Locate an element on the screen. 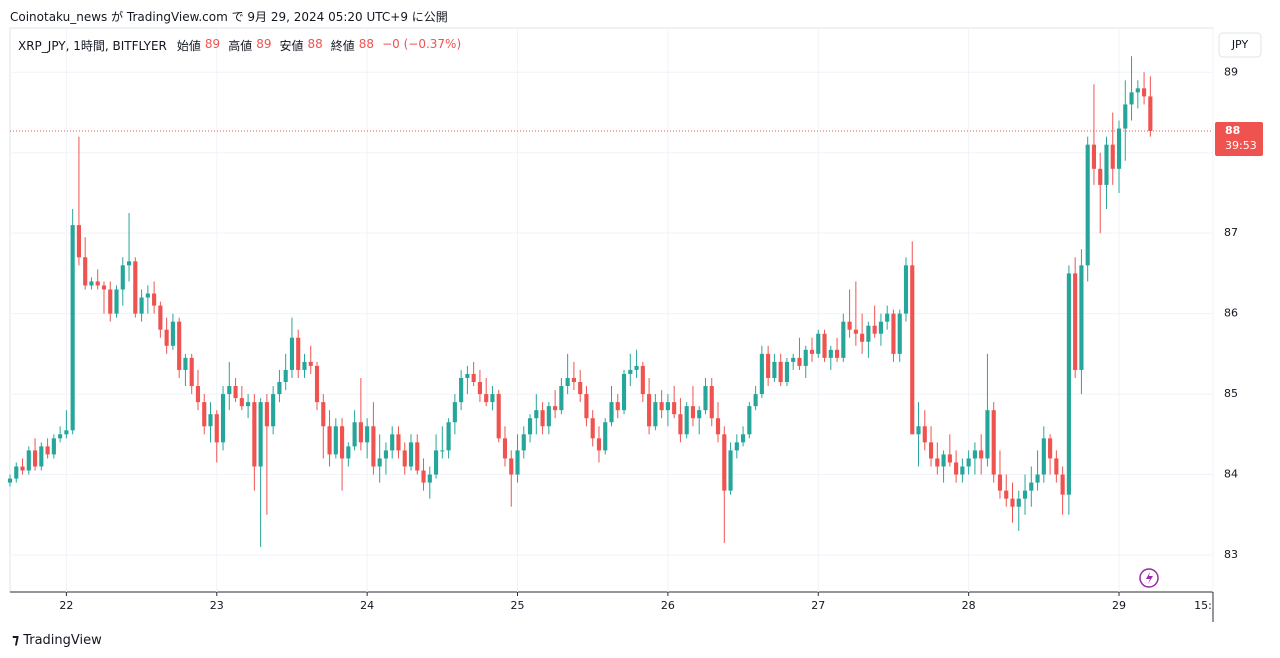  last-price-label: 88 is located at coordinates (1232, 130).